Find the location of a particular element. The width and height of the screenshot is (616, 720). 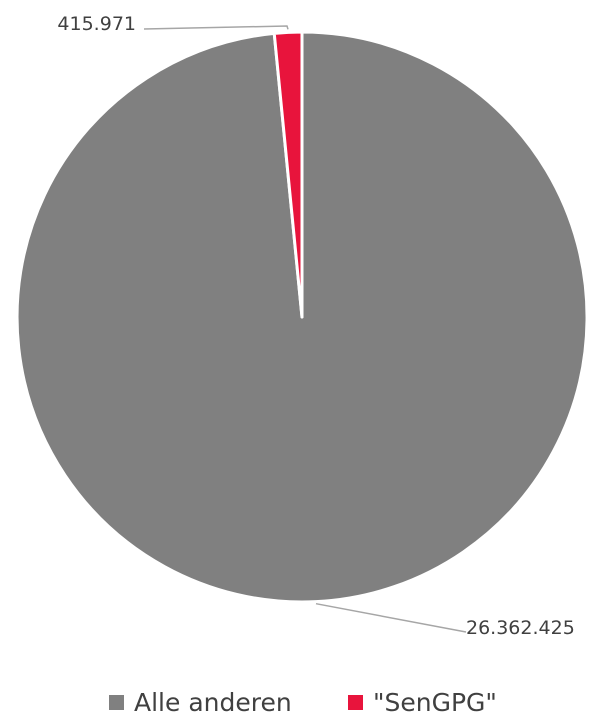

data-label-sengpg: 415.971 is located at coordinates (96, 24).